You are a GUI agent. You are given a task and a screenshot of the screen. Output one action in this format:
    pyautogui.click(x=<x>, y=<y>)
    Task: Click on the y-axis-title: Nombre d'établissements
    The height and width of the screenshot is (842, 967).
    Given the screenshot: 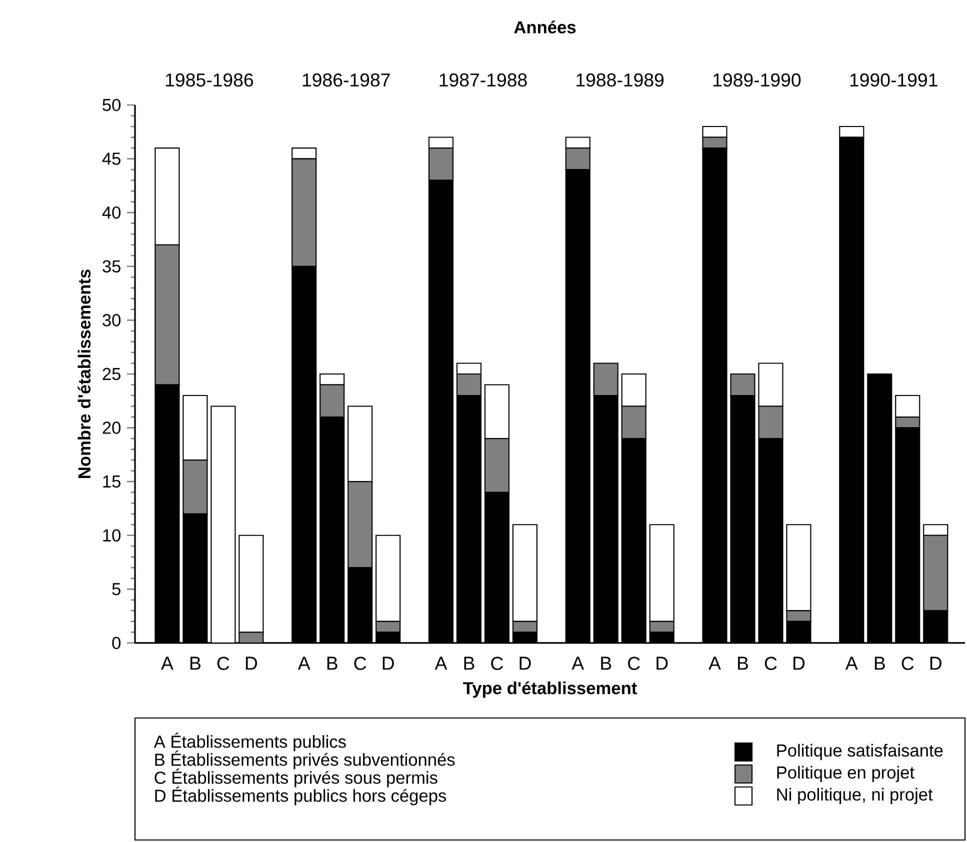 What is the action you would take?
    pyautogui.click(x=84, y=374)
    